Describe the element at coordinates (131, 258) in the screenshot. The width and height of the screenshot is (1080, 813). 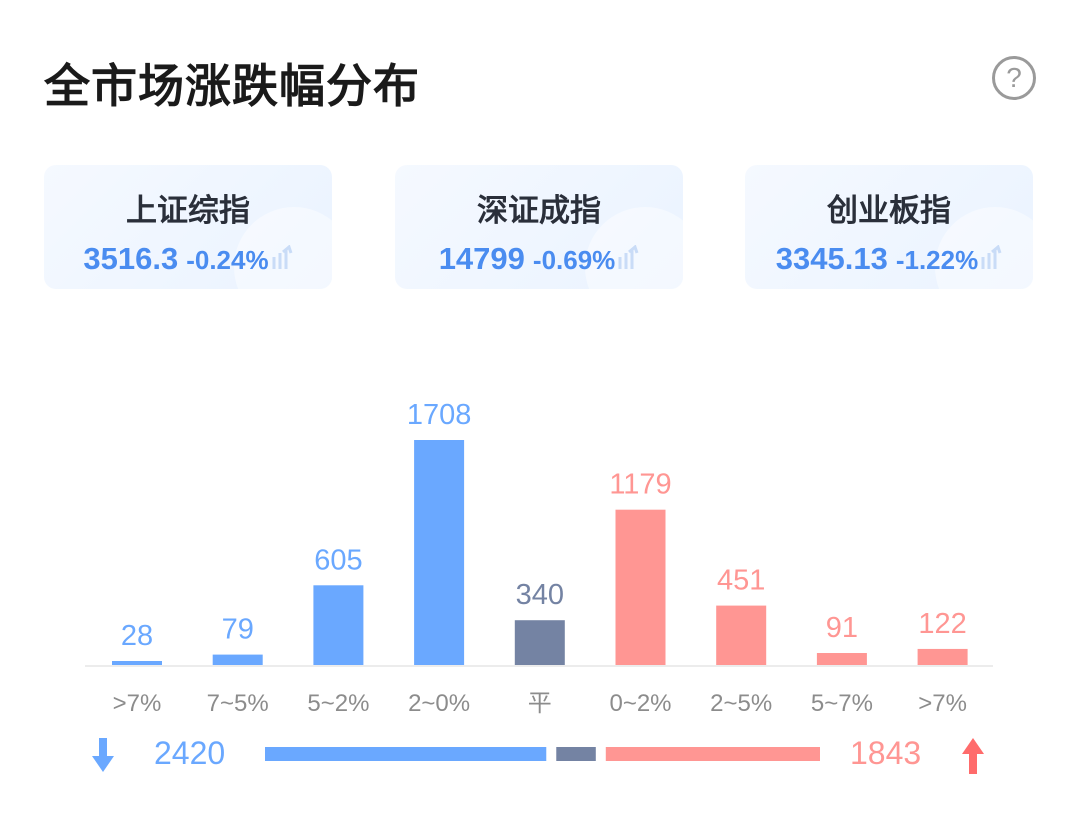
I see `index-value: 3516.3` at that location.